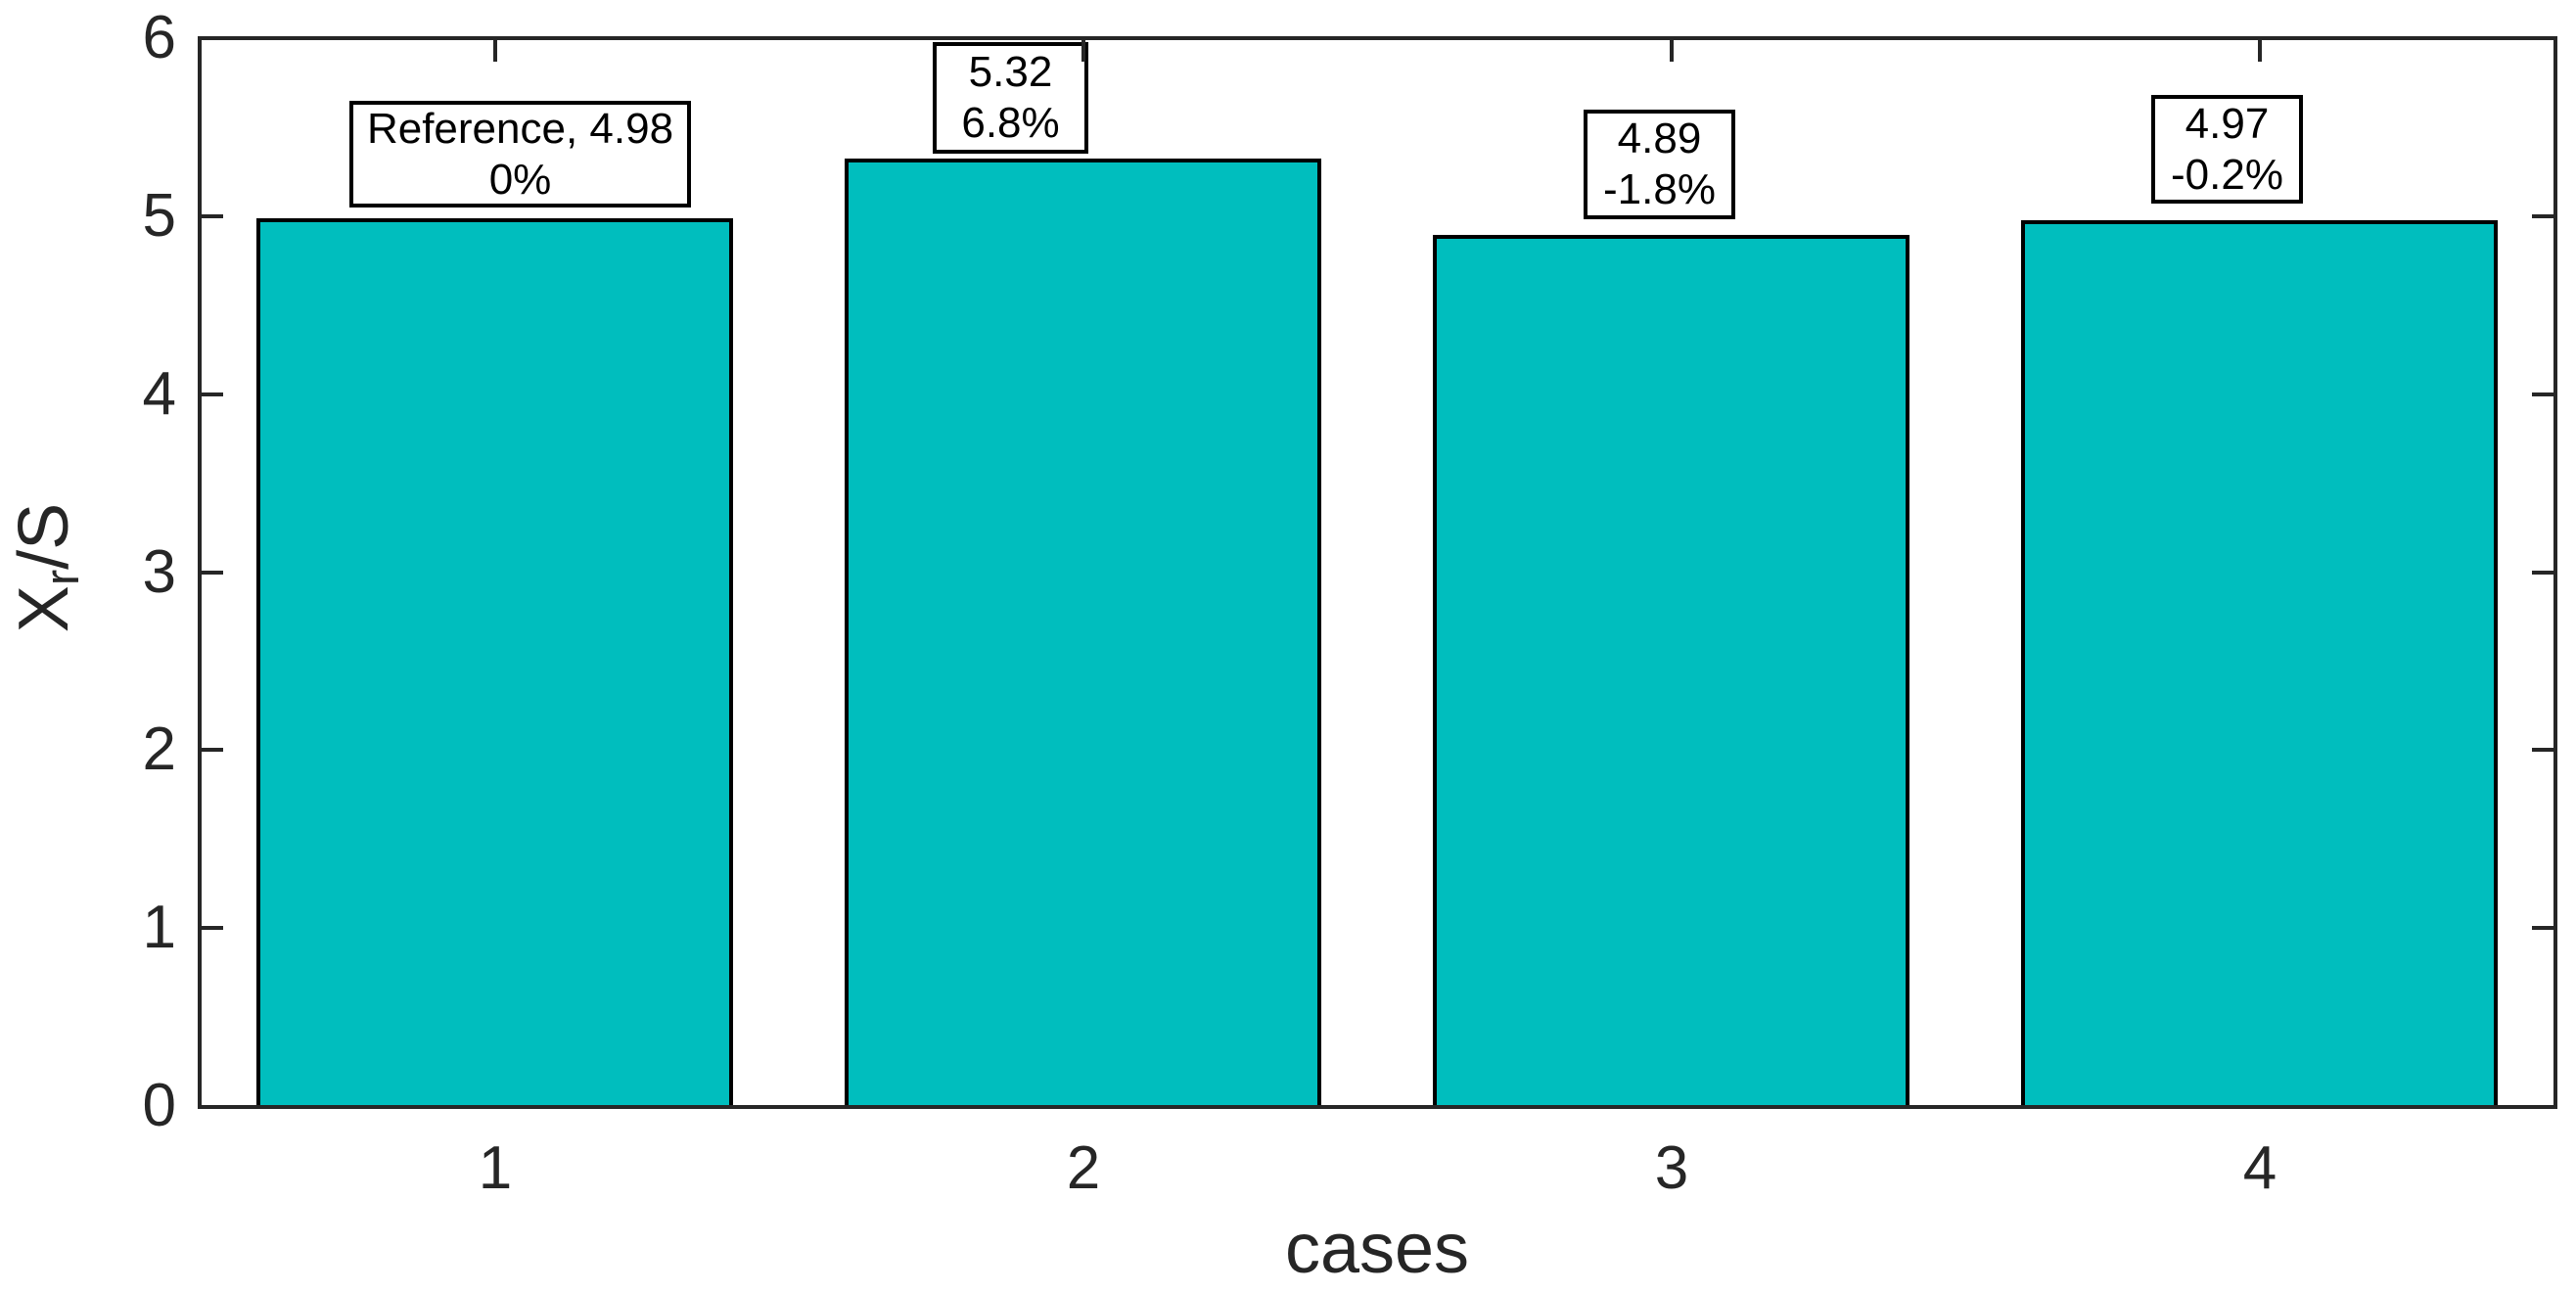 The height and width of the screenshot is (1292, 2576). Describe the element at coordinates (159, 927) in the screenshot. I see `y-tick-label-1: 1` at that location.